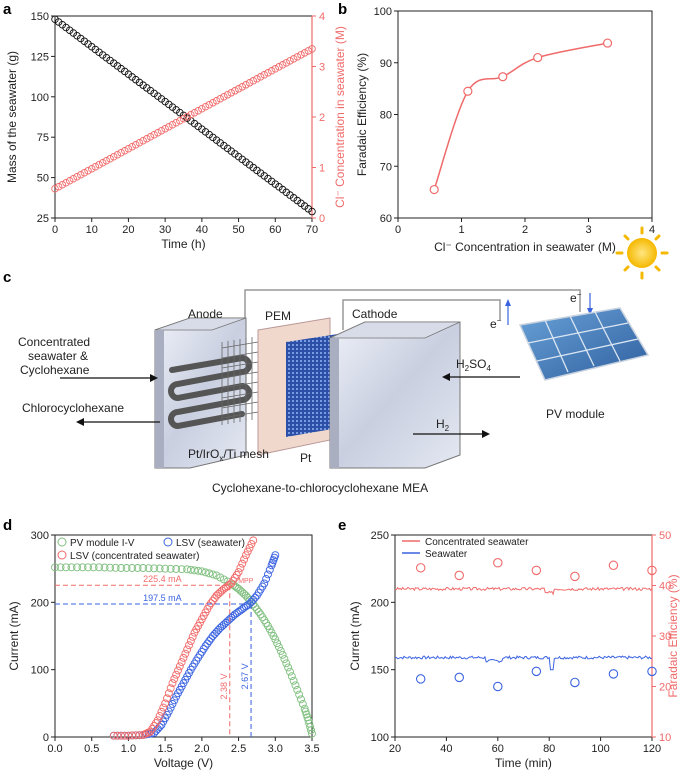 Image resolution: width=685 pixels, height=777 pixels. I want to click on electron-label-left: e−, so click(496, 323).